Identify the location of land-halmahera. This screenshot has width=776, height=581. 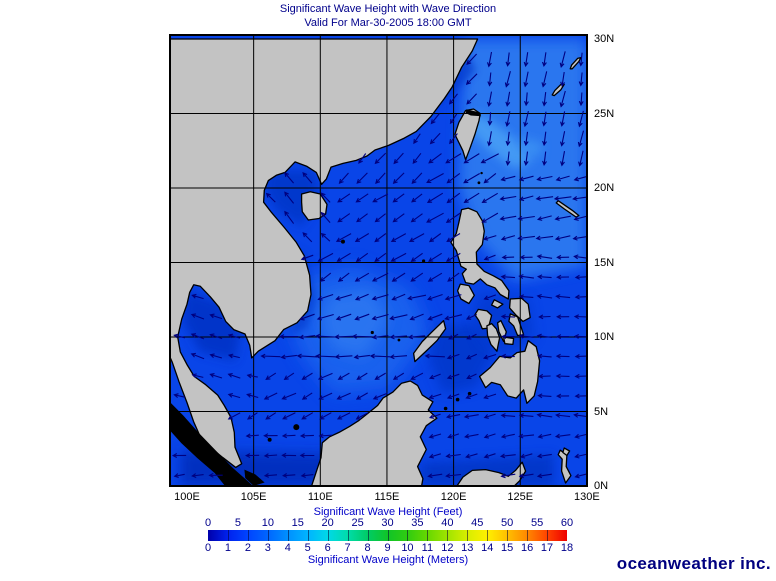
(564, 466).